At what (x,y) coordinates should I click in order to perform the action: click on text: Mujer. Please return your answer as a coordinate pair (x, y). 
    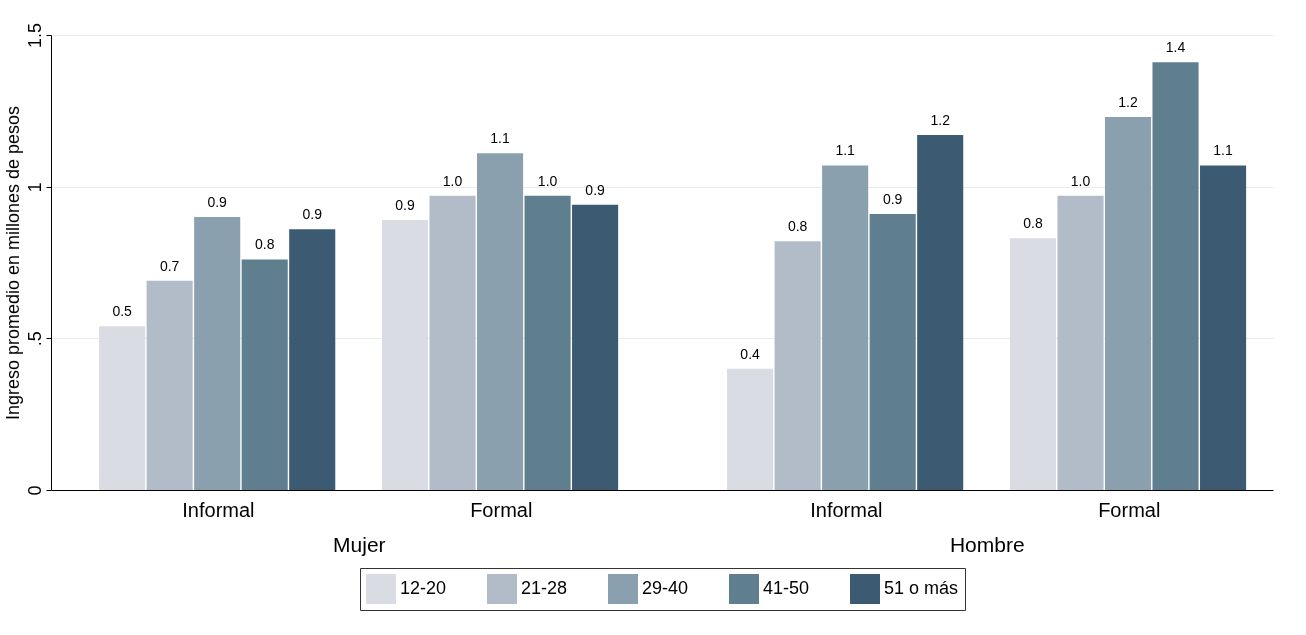
    Looking at the image, I should click on (359, 544).